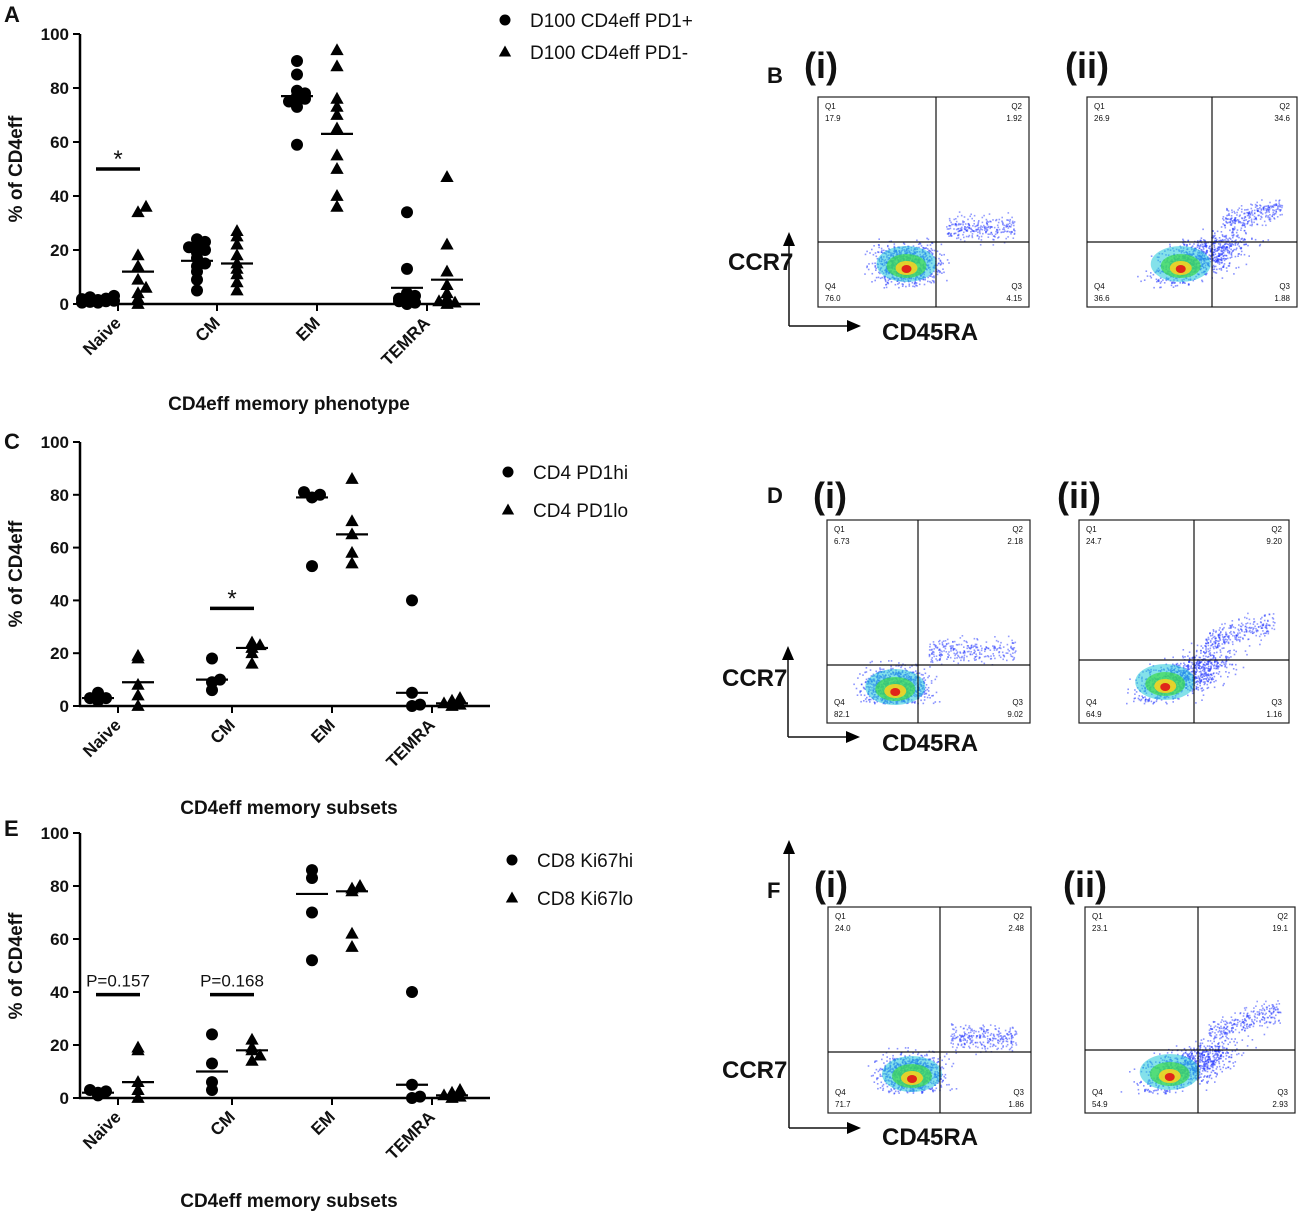  What do you see at coordinates (842, 541) in the screenshot?
I see `quadrant-value-q1: 6.73` at bounding box center [842, 541].